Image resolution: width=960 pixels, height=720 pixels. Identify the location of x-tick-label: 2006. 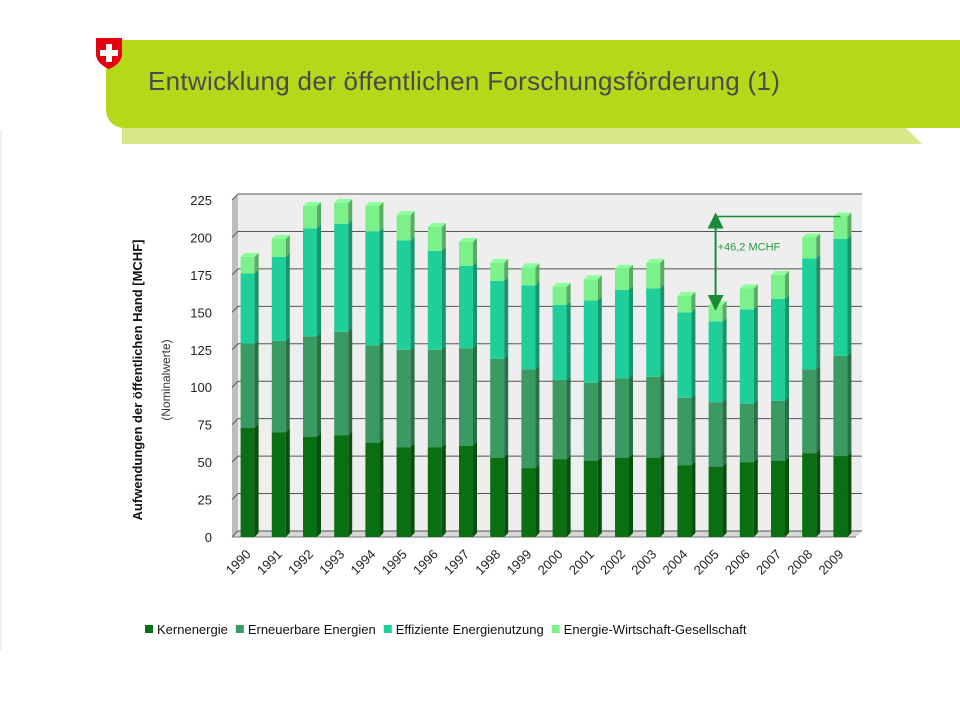
(737, 562).